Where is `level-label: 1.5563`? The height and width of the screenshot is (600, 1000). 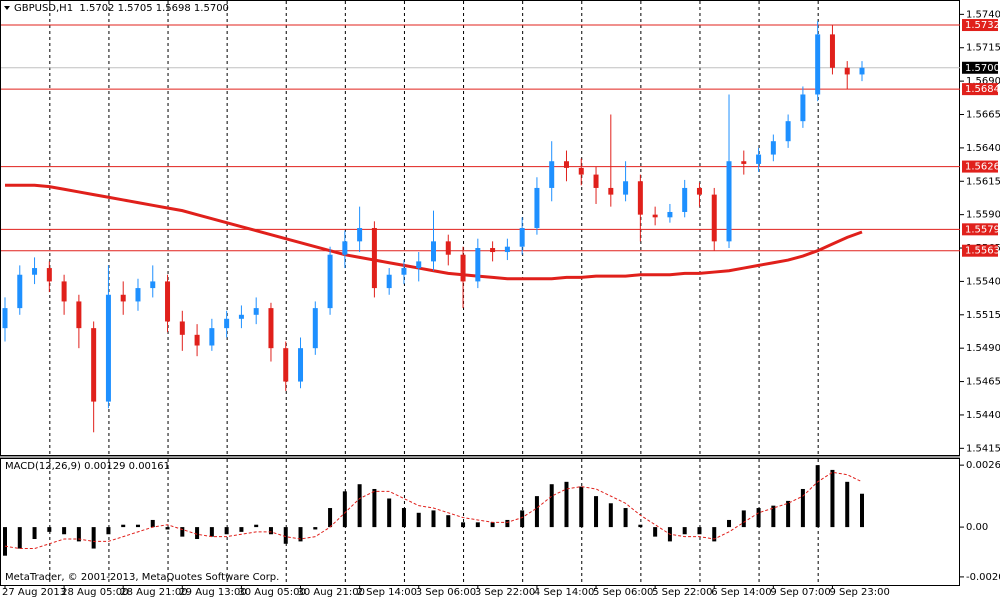 level-label: 1.5563 is located at coordinates (982, 251).